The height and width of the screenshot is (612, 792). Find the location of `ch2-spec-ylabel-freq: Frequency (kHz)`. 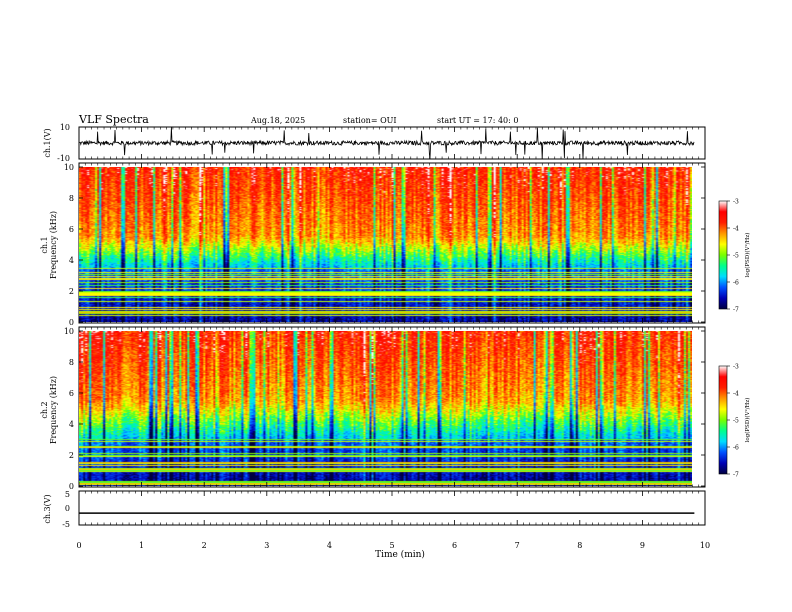

ch2-spec-ylabel-freq: Frequency (kHz) is located at coordinates (53, 410).